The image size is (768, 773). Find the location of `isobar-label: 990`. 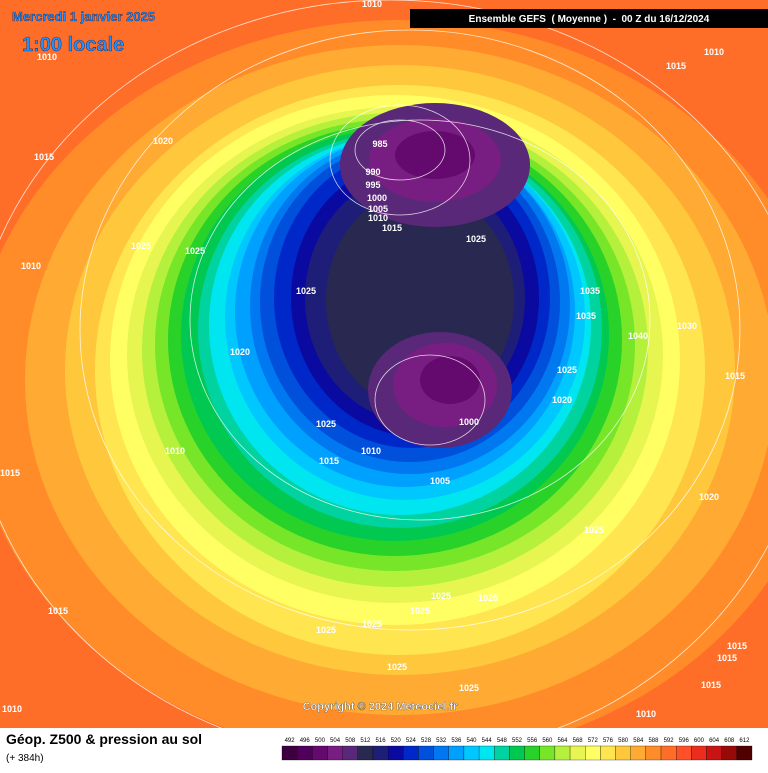

isobar-label: 990 is located at coordinates (372, 172).